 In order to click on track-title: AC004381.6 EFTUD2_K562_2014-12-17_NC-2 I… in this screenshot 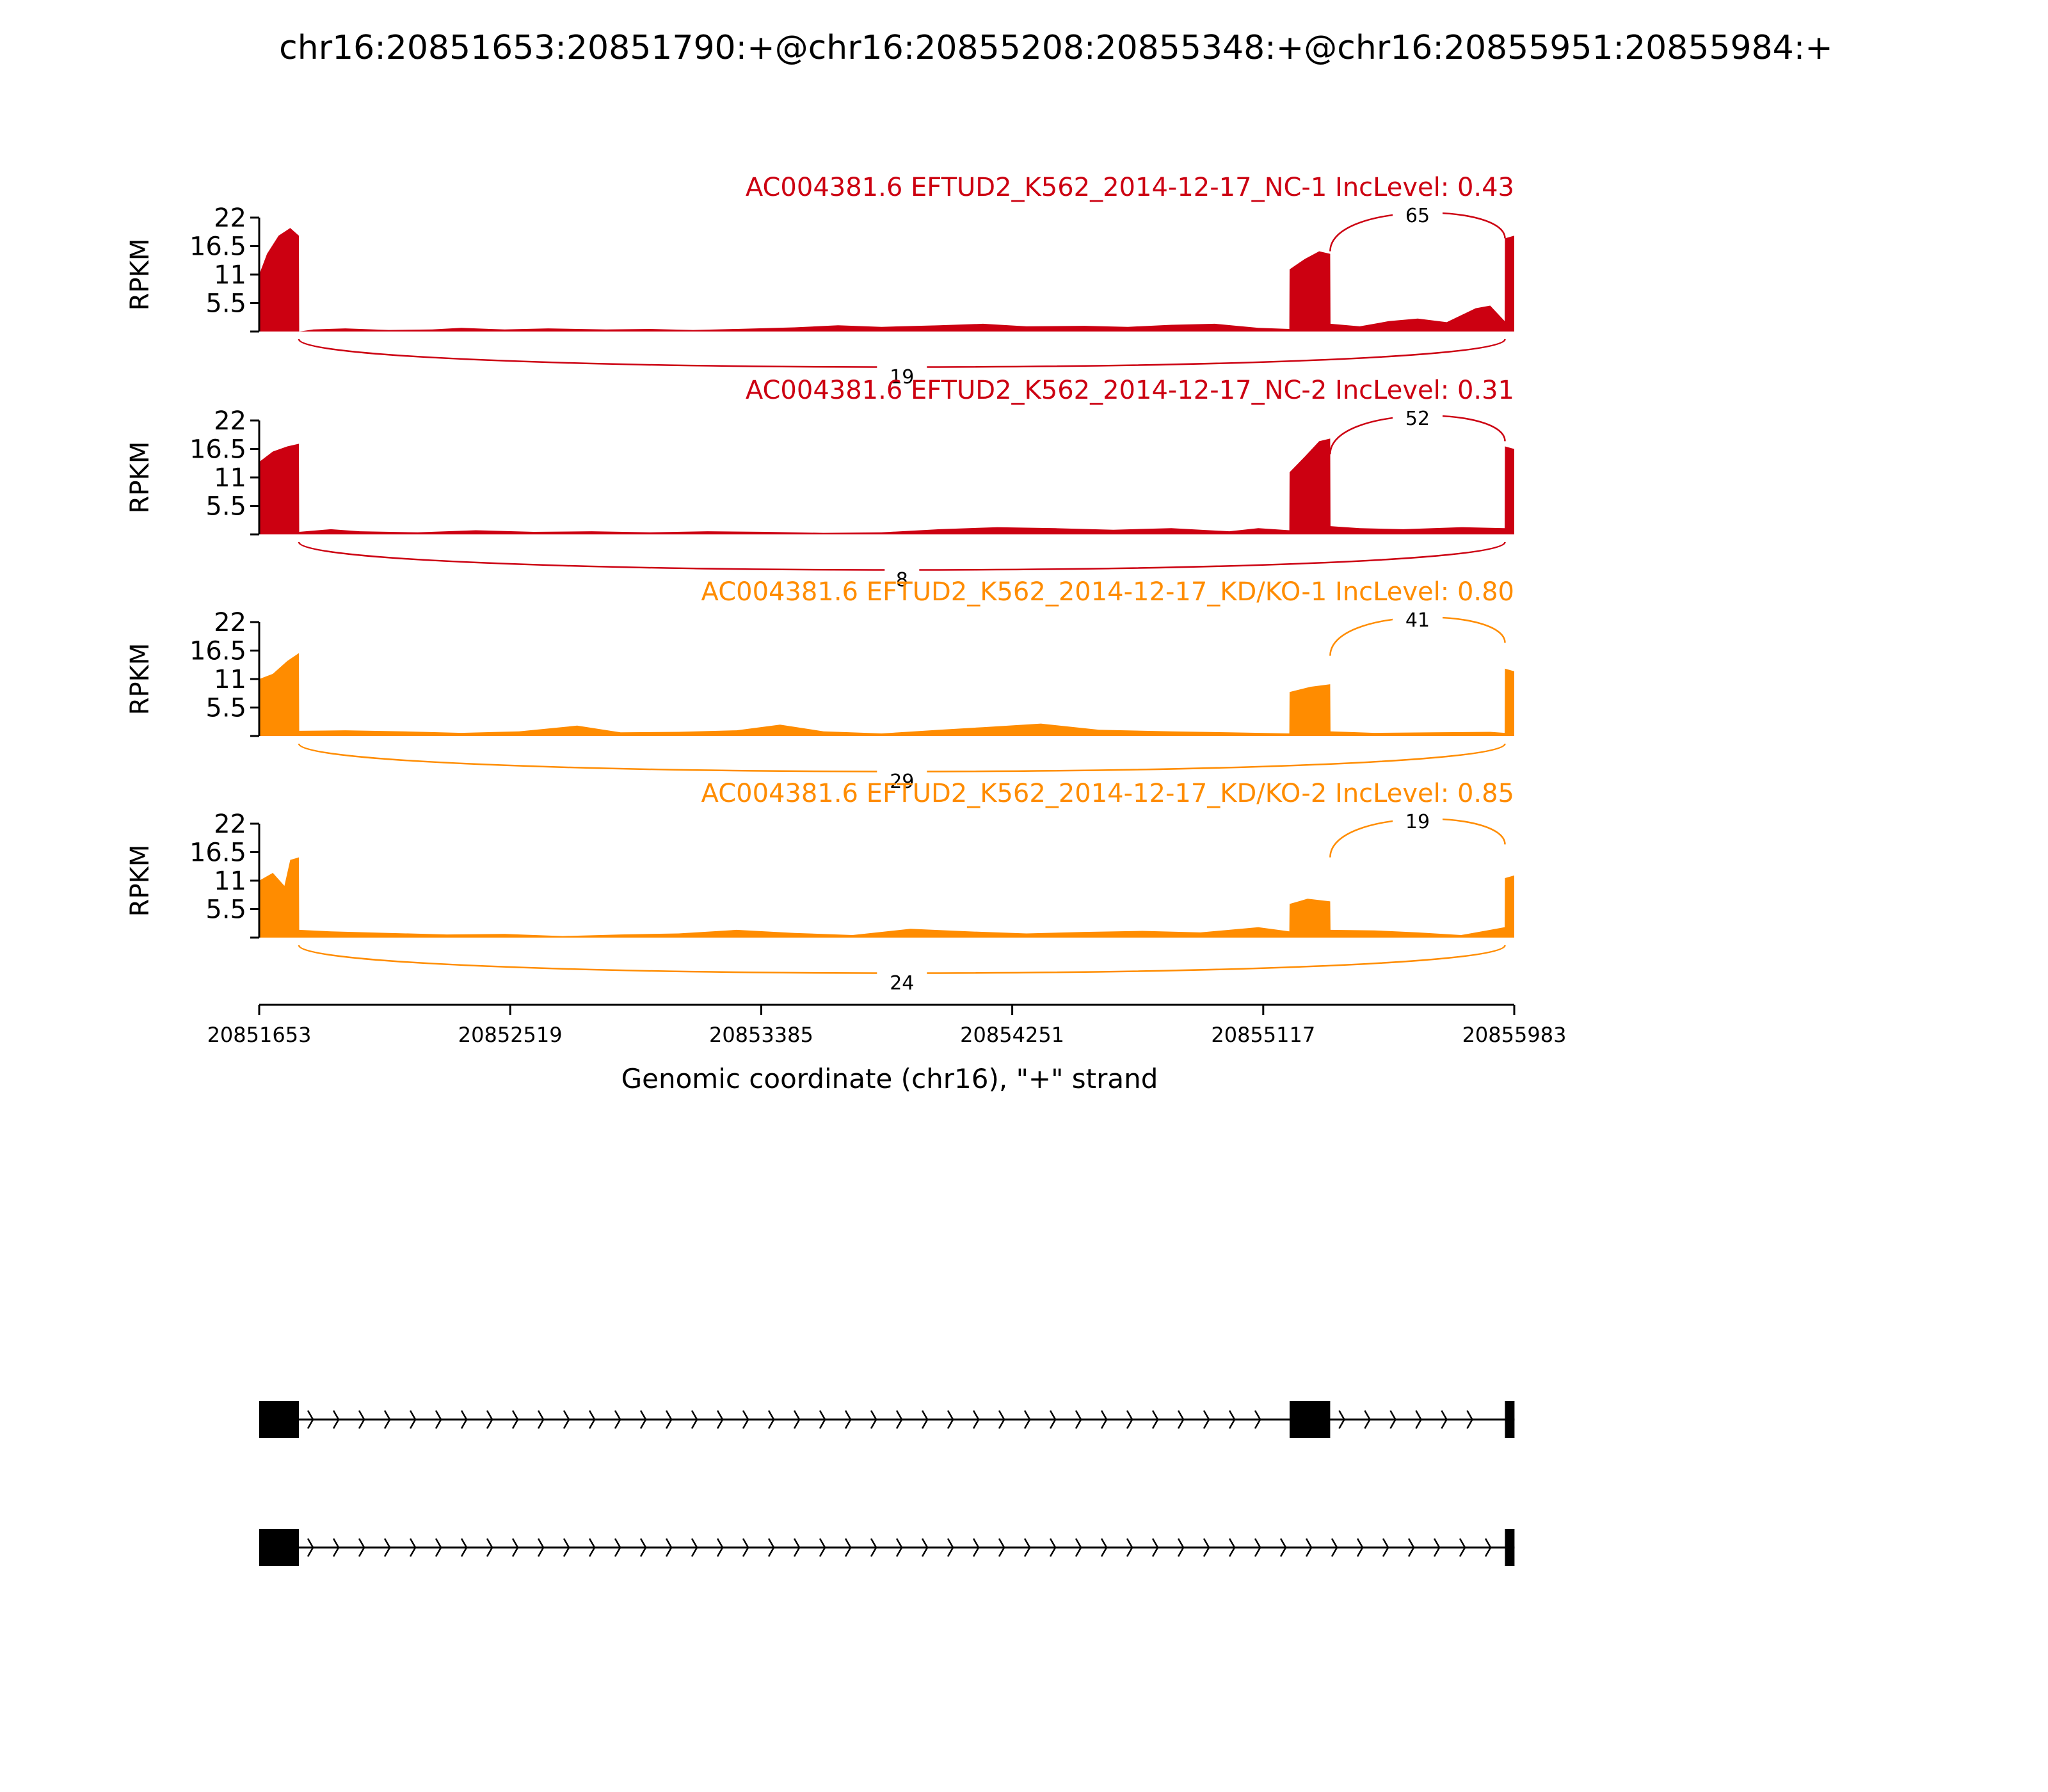, I will do `click(1130, 390)`.